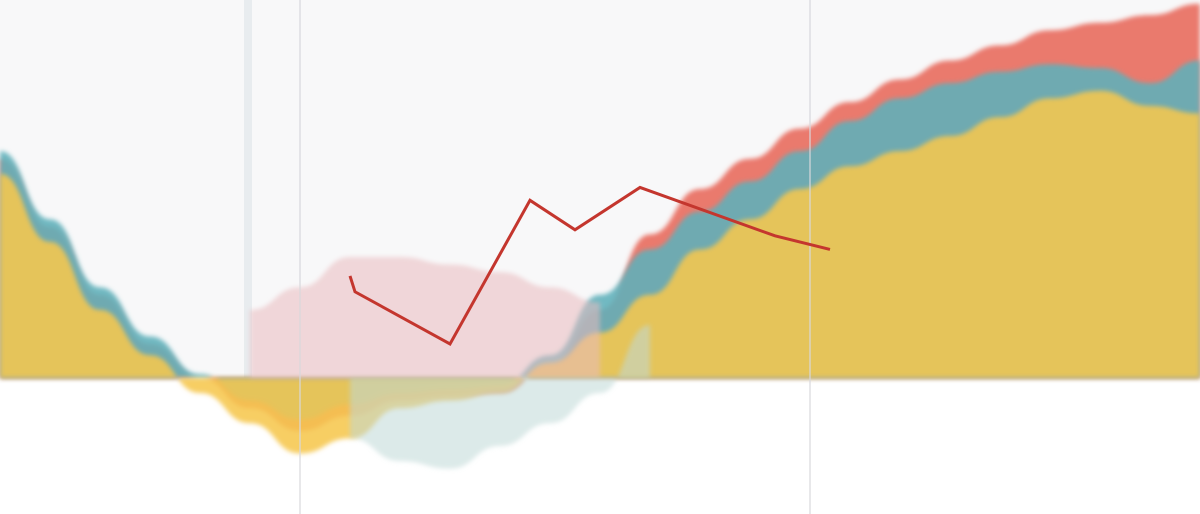 The width and height of the screenshot is (1200, 514). I want to click on line-series, so click(589, 265).